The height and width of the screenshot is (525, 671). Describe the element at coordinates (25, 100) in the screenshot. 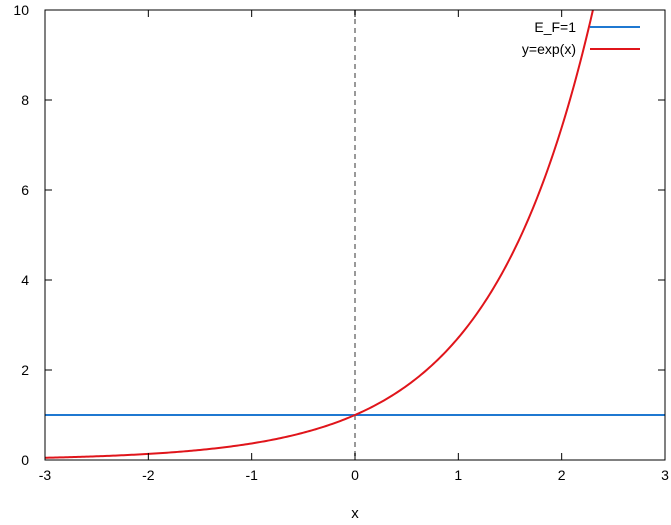

I see `y-tick-label: 8` at that location.